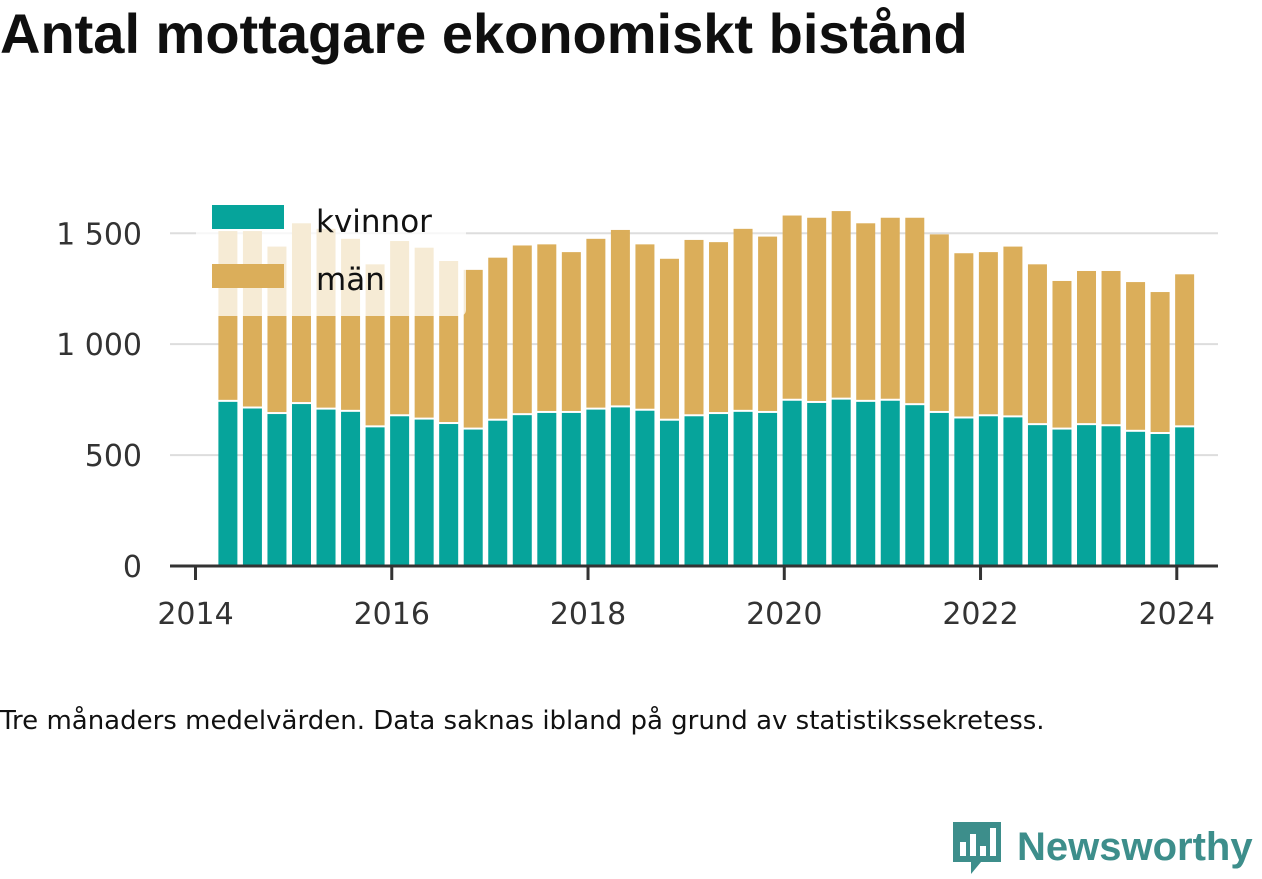  I want to click on x-tick-label: 2022, so click(980, 614).